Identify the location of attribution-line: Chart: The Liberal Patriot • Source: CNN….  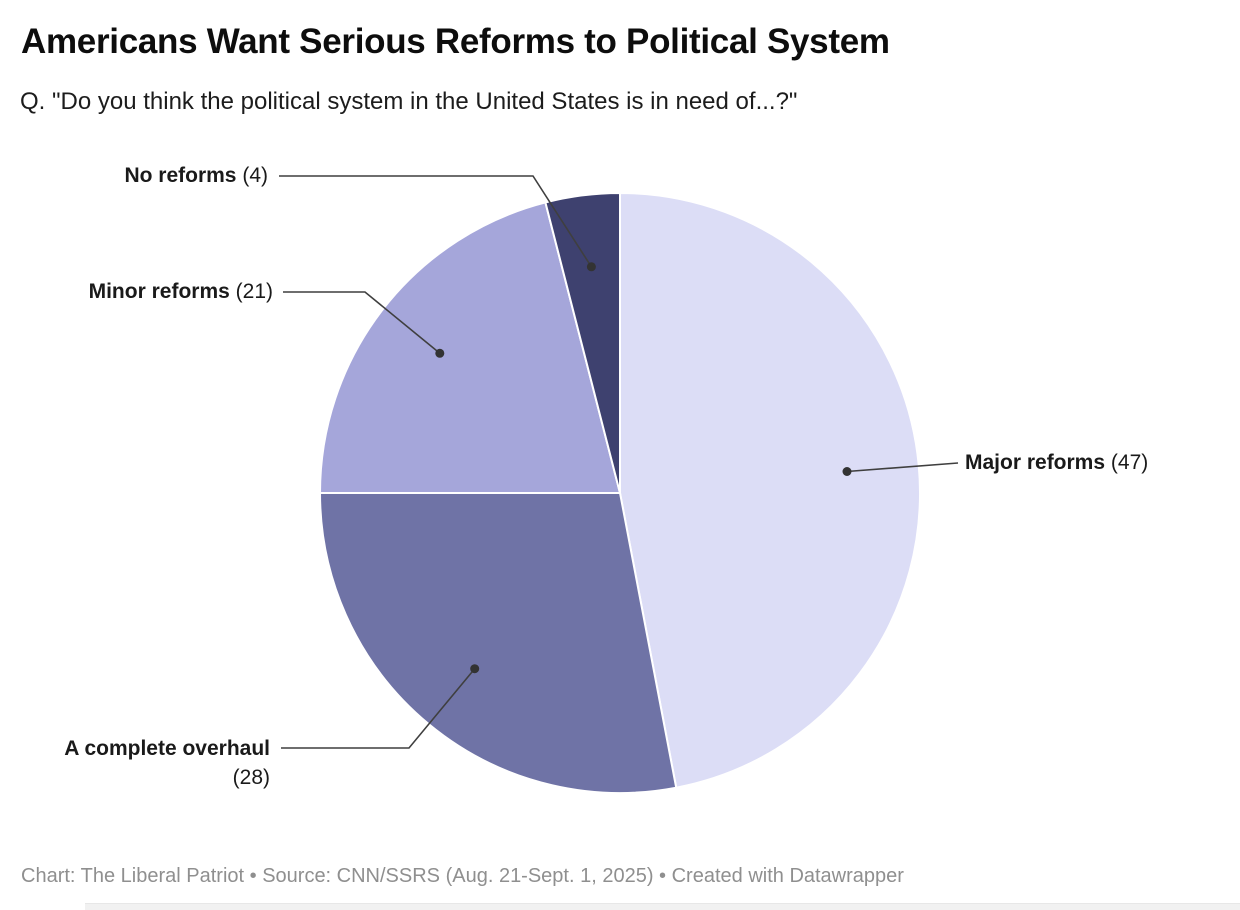
(462, 876).